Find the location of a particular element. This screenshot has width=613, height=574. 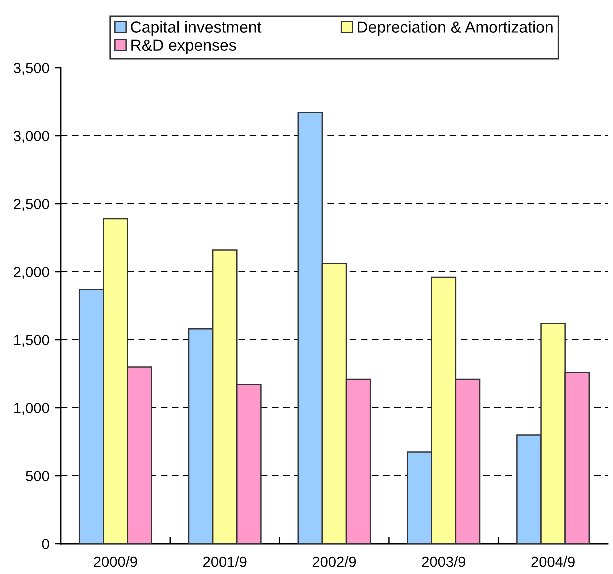

x-tick-label: 2000/9 is located at coordinates (116, 562).